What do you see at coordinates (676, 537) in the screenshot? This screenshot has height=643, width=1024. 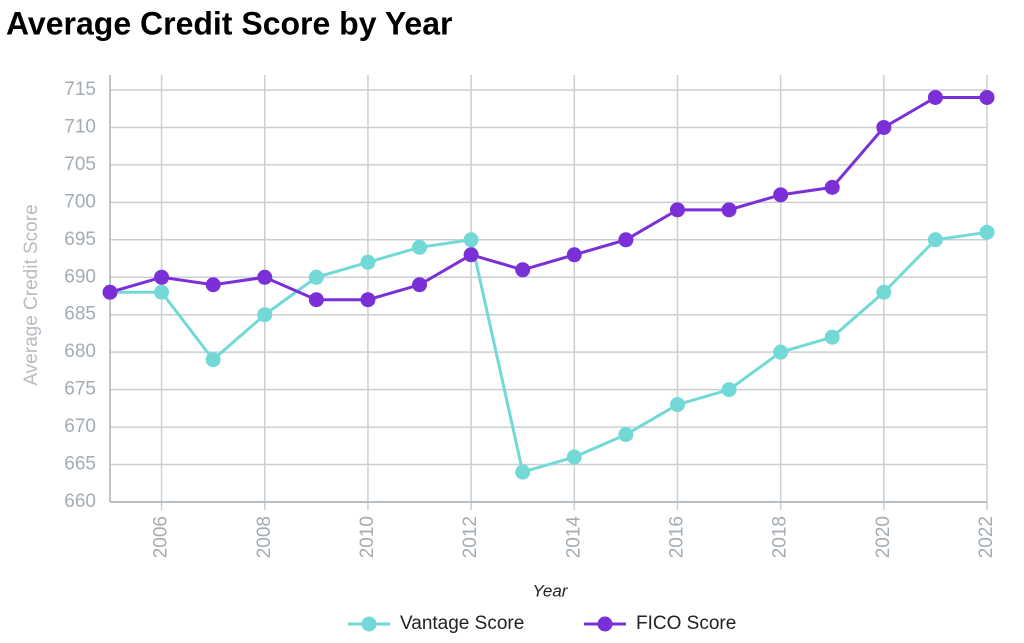 I see `x-tick-label: 2016` at bounding box center [676, 537].